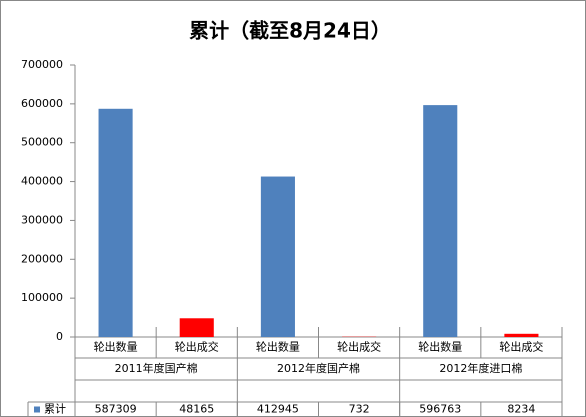 The height and width of the screenshot is (417, 586). What do you see at coordinates (42, 142) in the screenshot?
I see `y-tick-label: 500000` at bounding box center [42, 142].